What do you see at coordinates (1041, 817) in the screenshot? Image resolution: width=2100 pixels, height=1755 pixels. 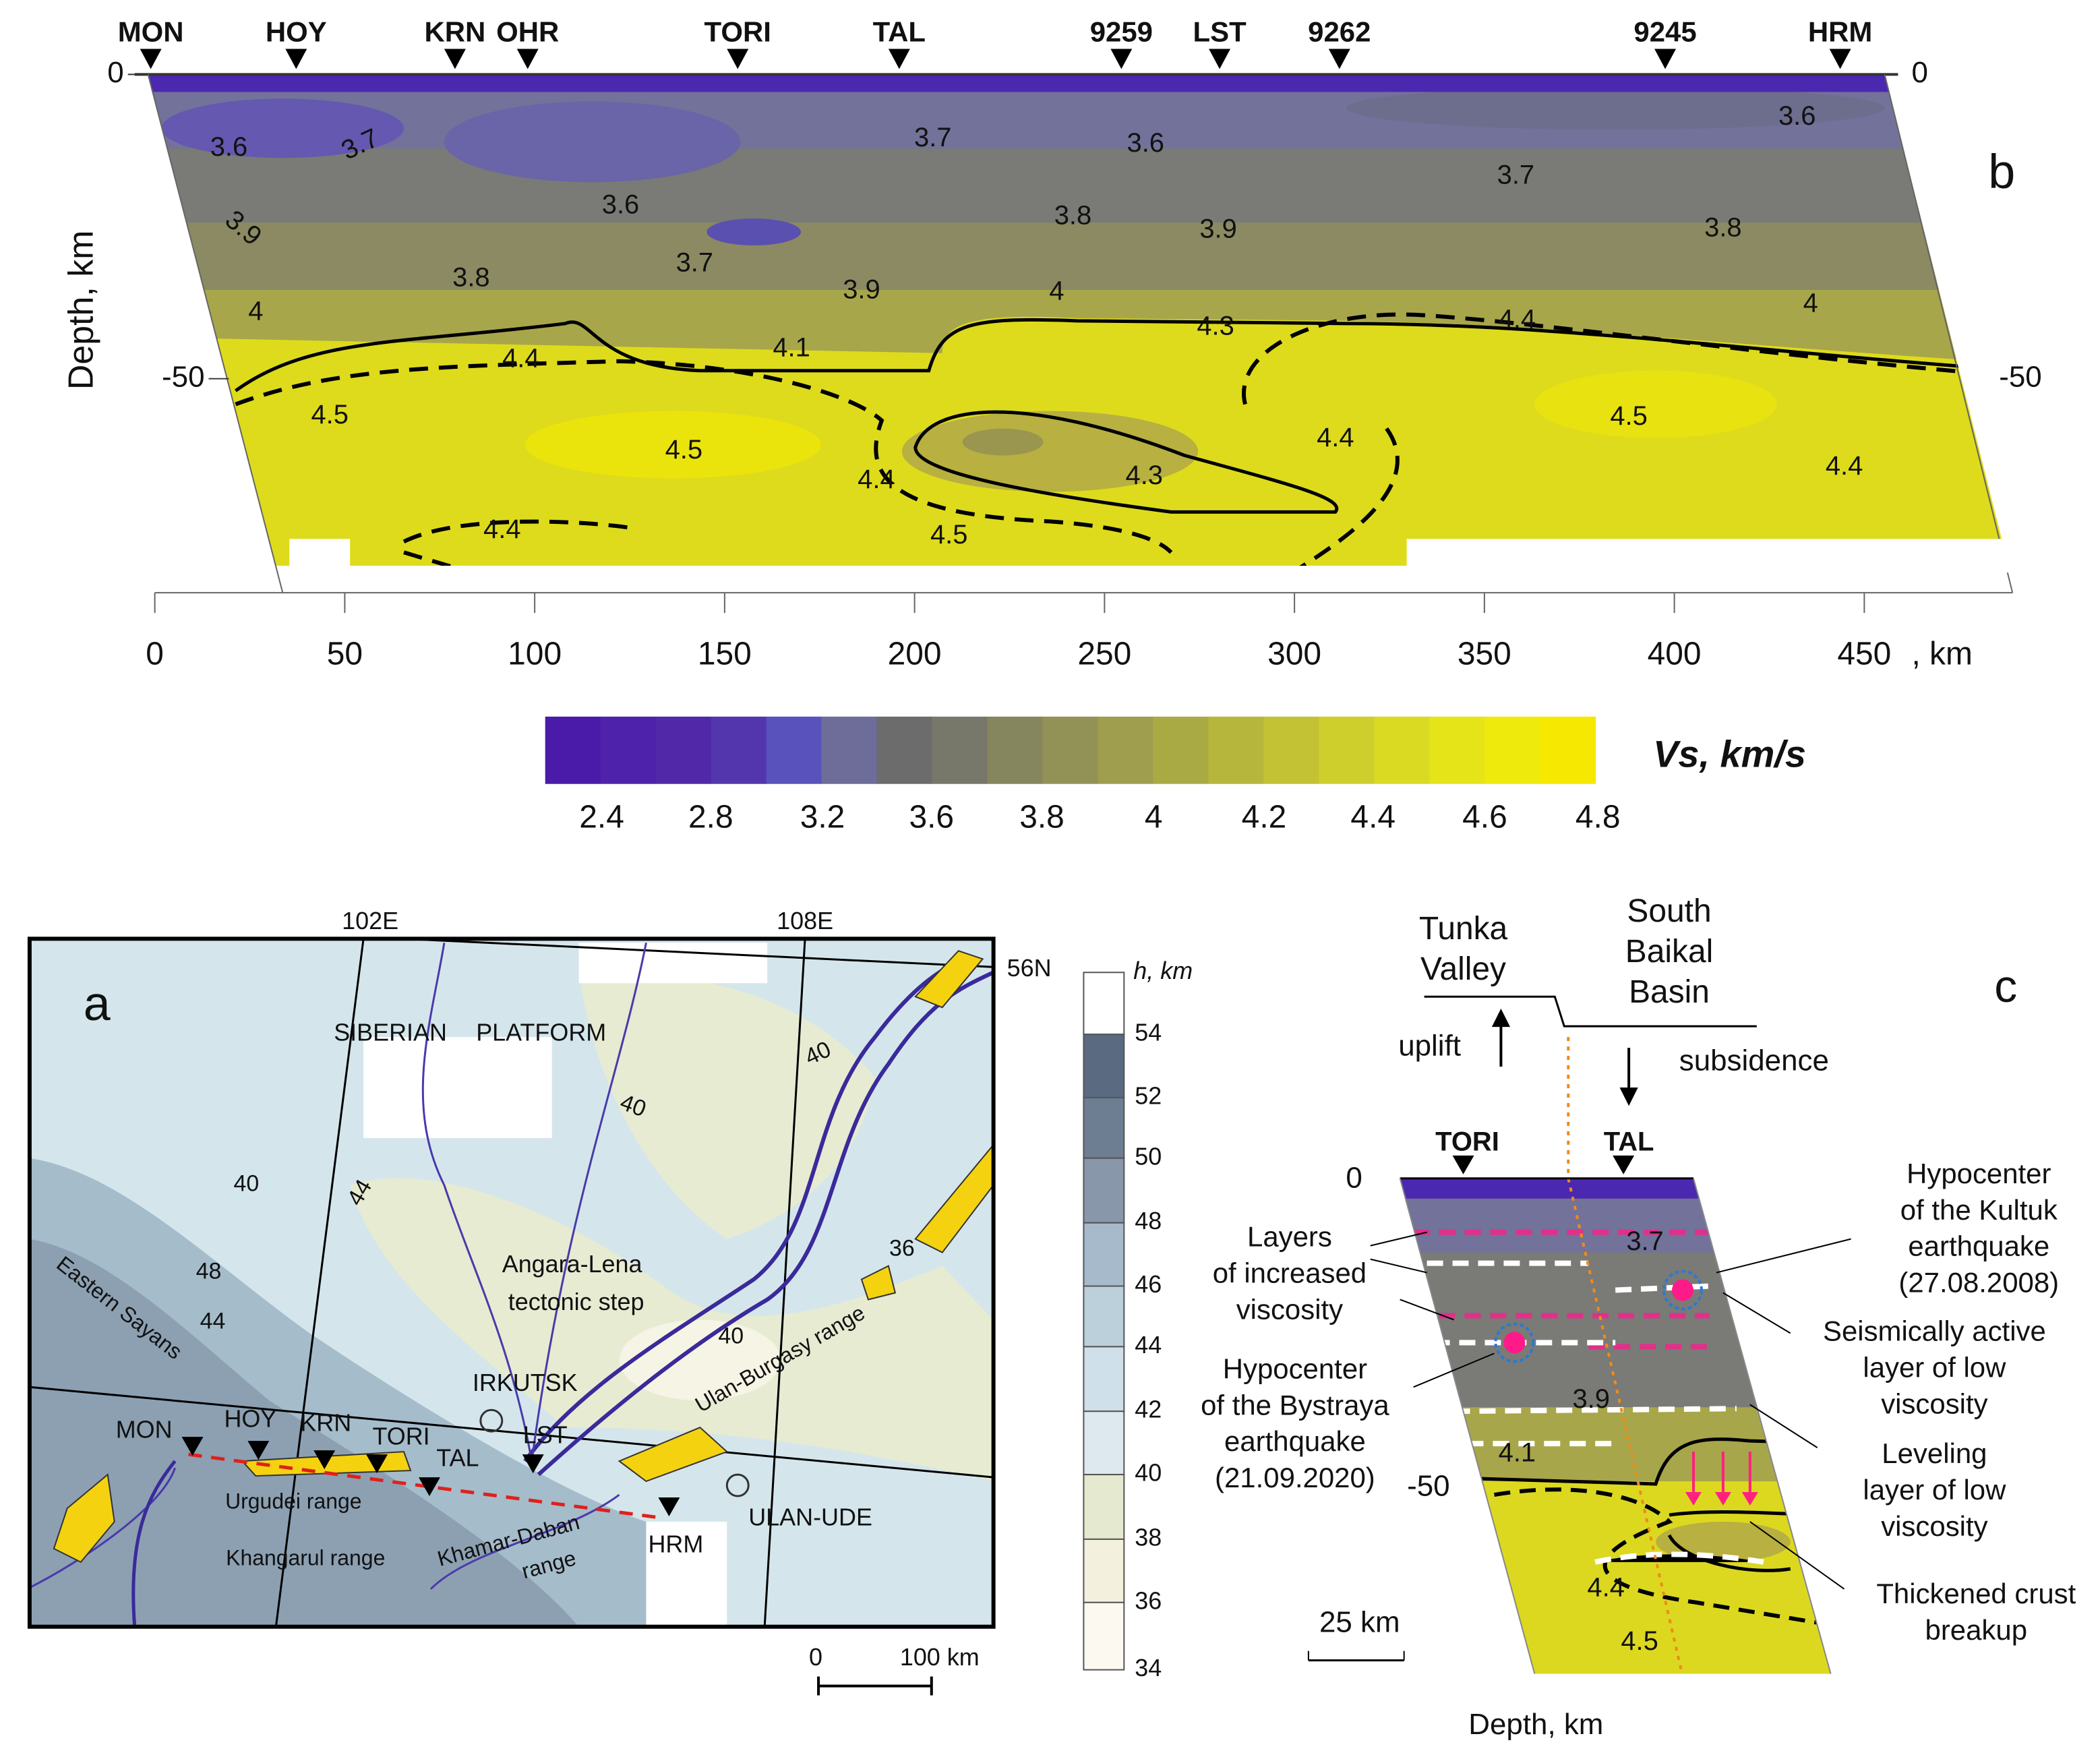 I see `colorbar-tick-label: 3.8` at bounding box center [1041, 817].